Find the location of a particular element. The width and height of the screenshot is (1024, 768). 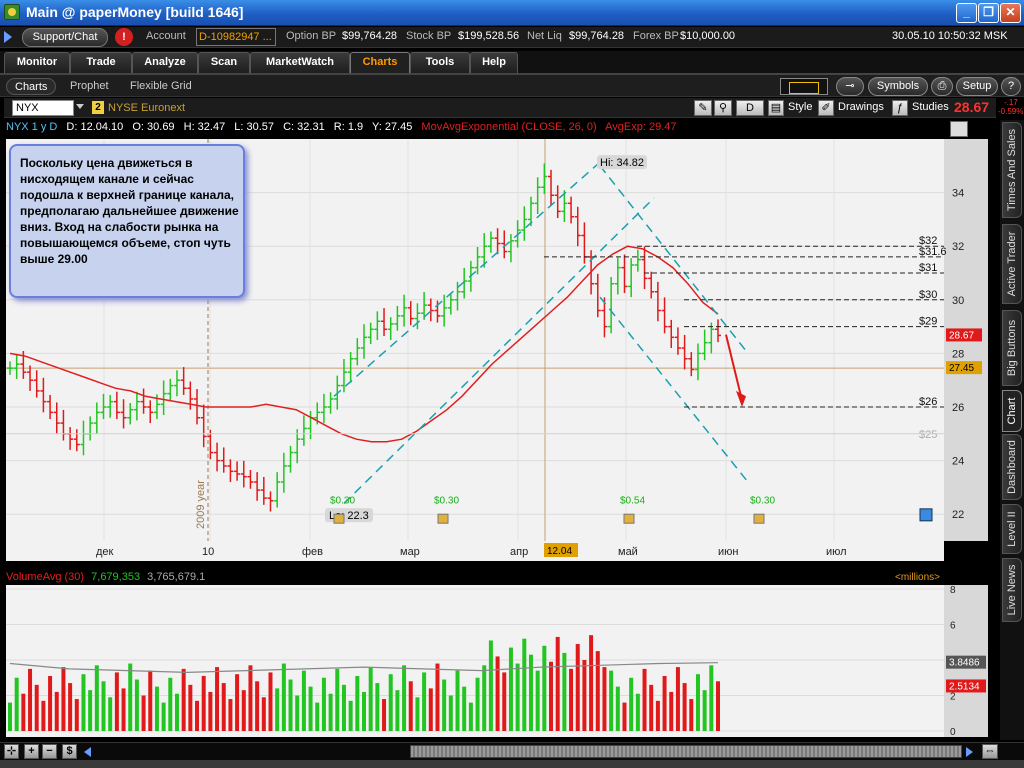

account-label: Account is located at coordinates (166, 36).